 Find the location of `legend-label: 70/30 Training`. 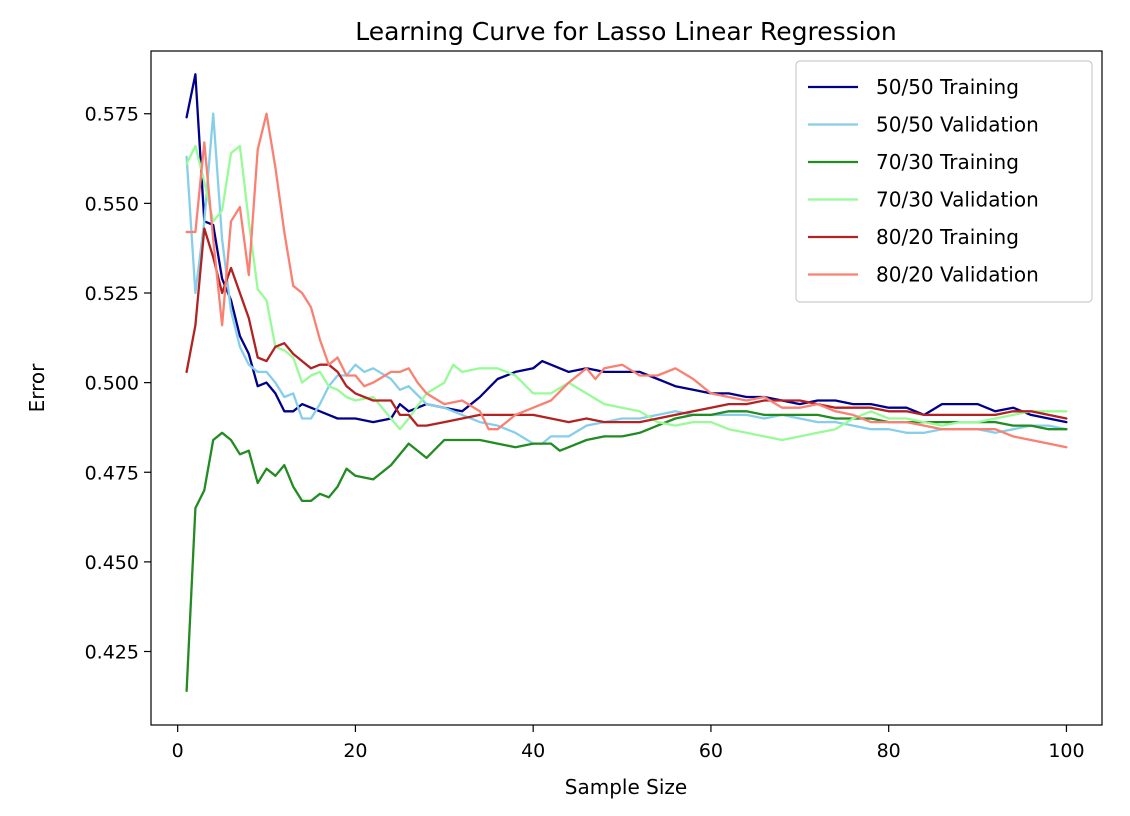

legend-label: 70/30 Training is located at coordinates (947, 162).